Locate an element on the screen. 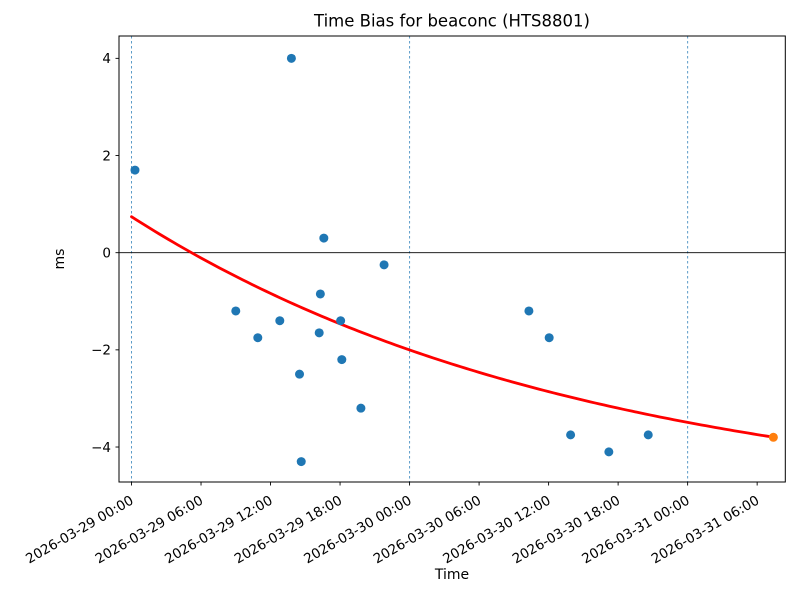 This screenshot has width=800, height=600. x-axis-label: Time is located at coordinates (451, 575).